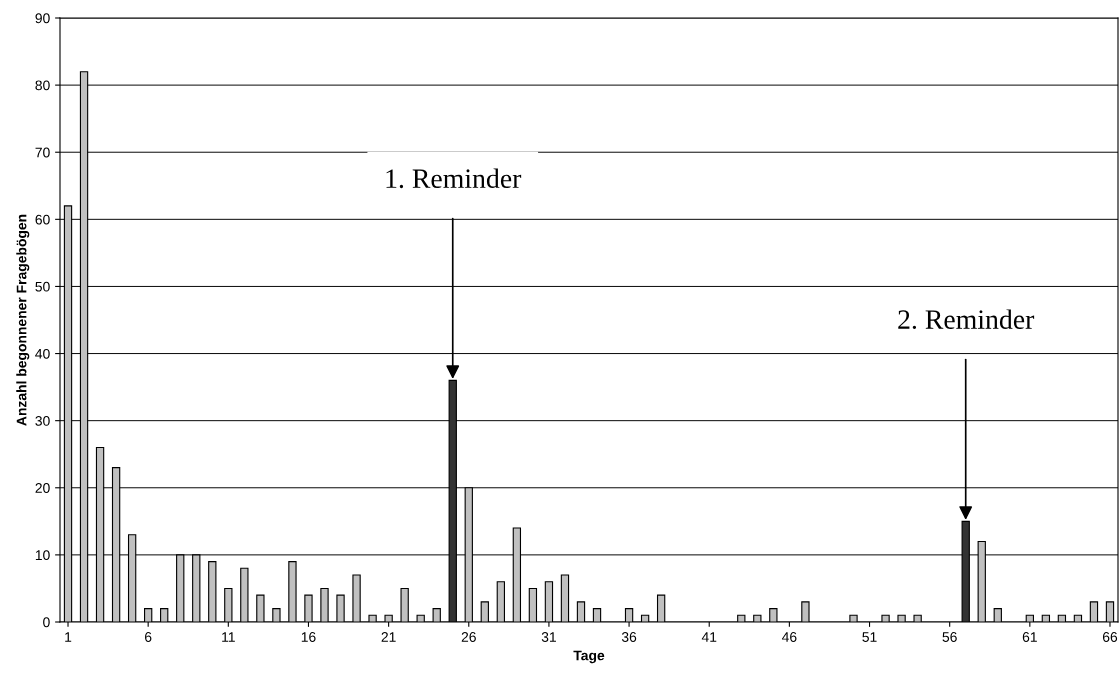  Describe the element at coordinates (42, 286) in the screenshot. I see `y-tick-label: 50` at that location.